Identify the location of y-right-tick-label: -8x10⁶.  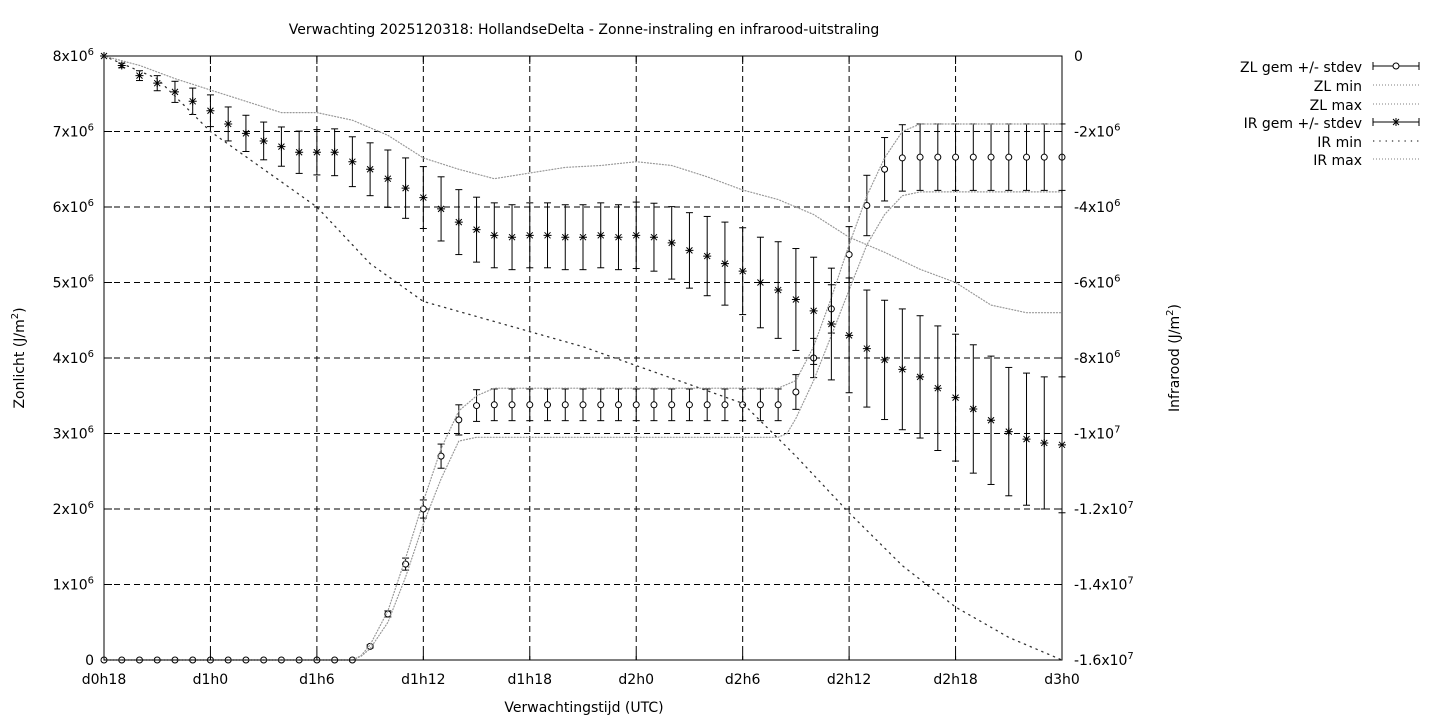
(1097, 358).